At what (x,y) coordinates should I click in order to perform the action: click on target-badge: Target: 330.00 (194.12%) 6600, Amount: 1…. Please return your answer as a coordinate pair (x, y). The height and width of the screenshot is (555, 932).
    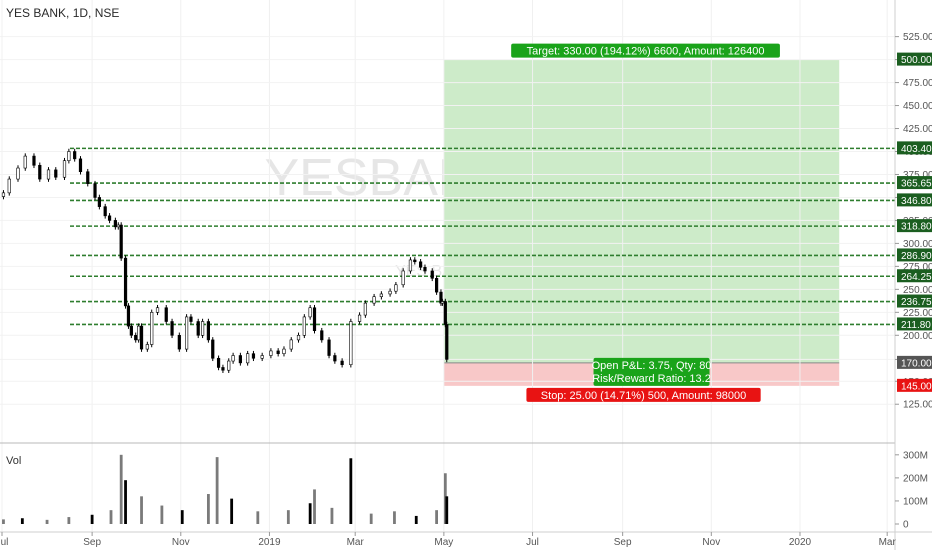
    Looking at the image, I should click on (645, 50).